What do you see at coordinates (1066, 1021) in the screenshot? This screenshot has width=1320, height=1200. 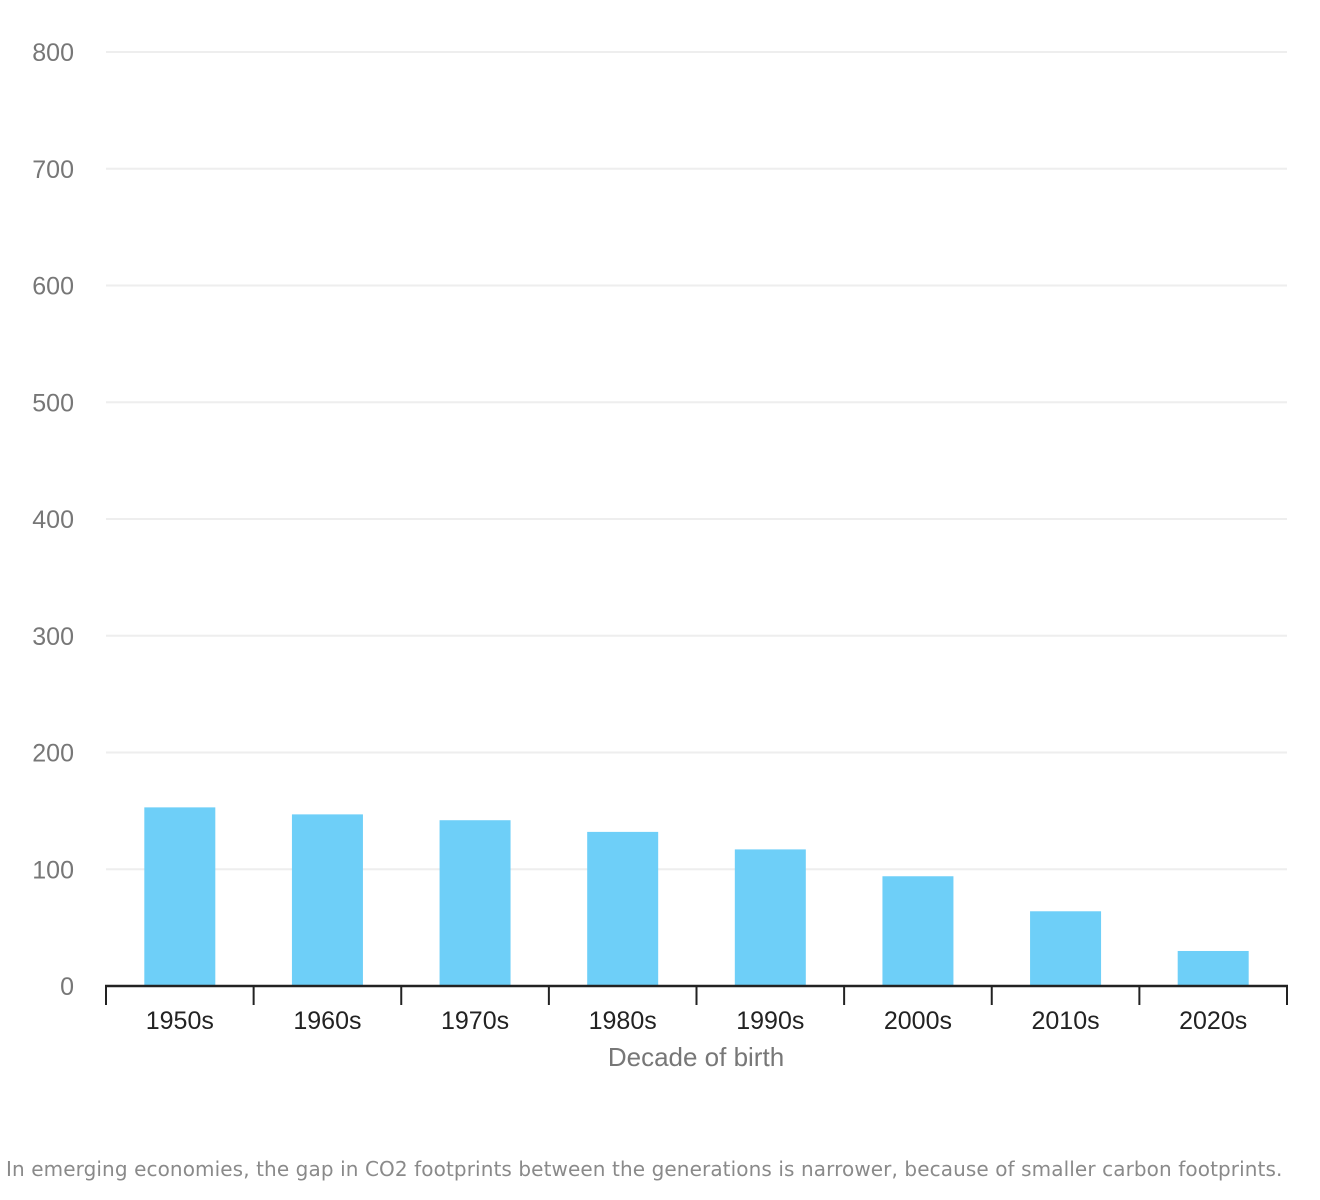 I see `x-tick-label: 2010s` at bounding box center [1066, 1021].